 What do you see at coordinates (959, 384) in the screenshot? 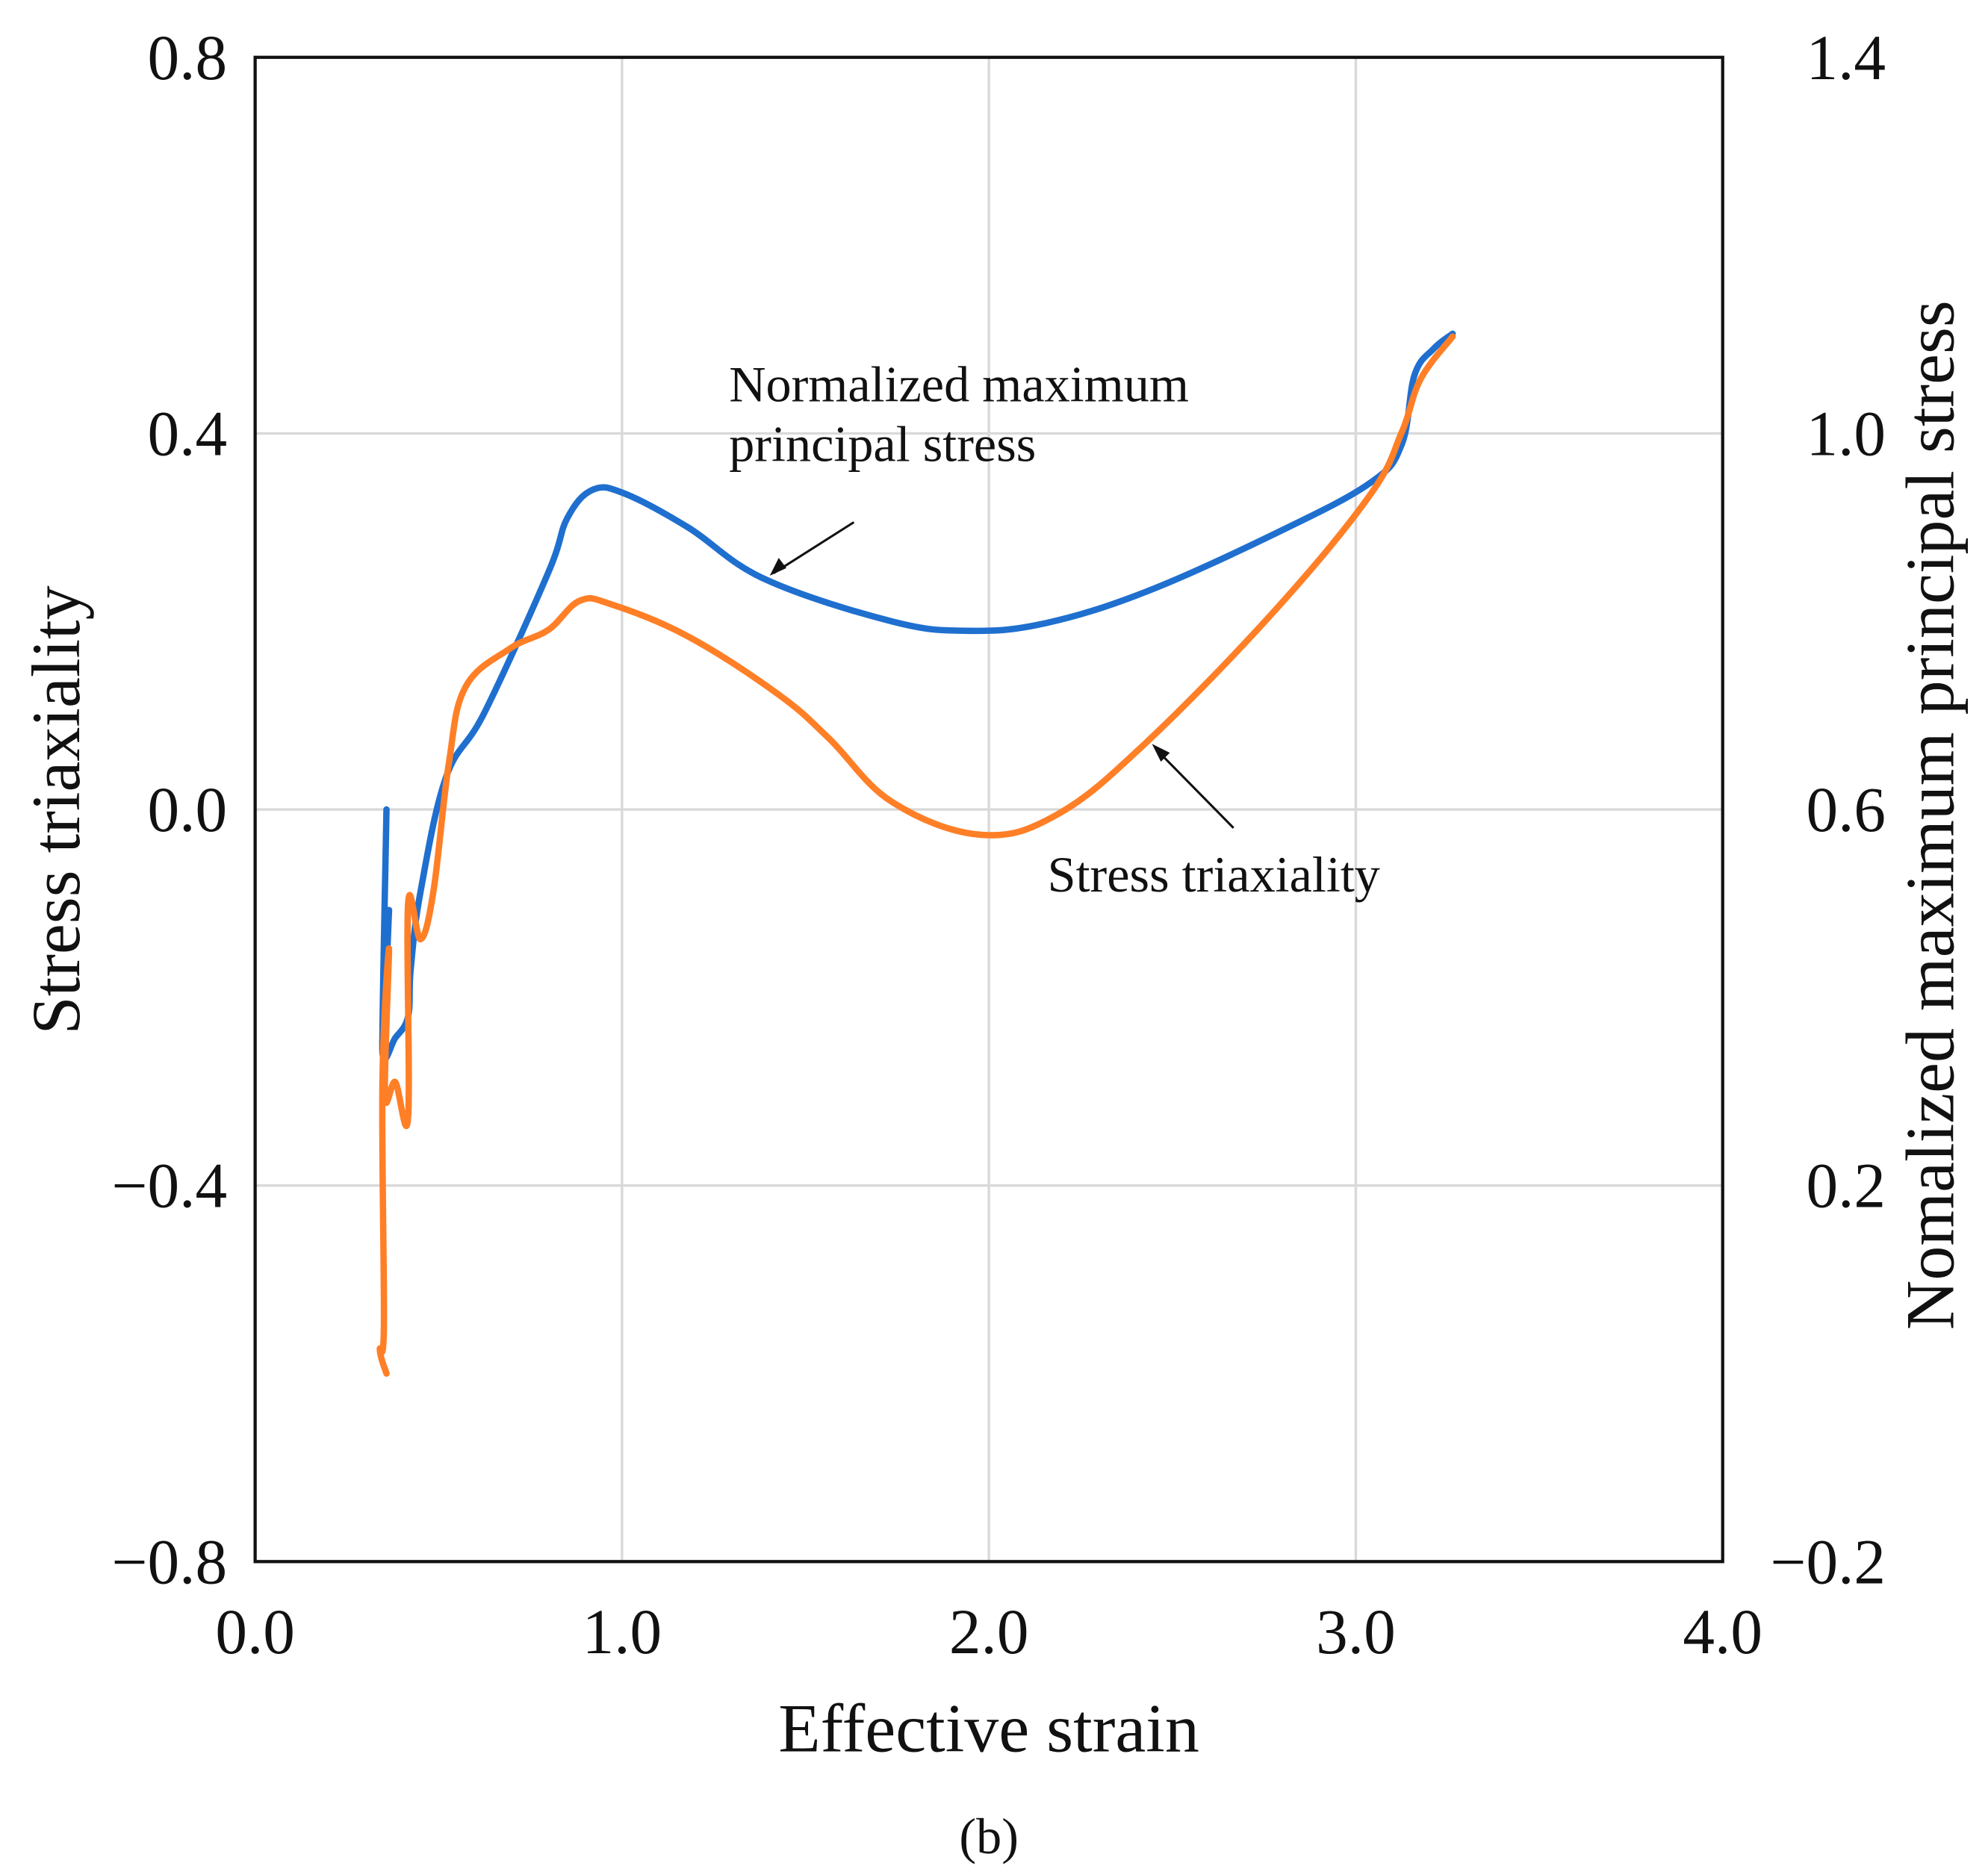
I see `annotation-line: Normalized maximum` at bounding box center [959, 384].